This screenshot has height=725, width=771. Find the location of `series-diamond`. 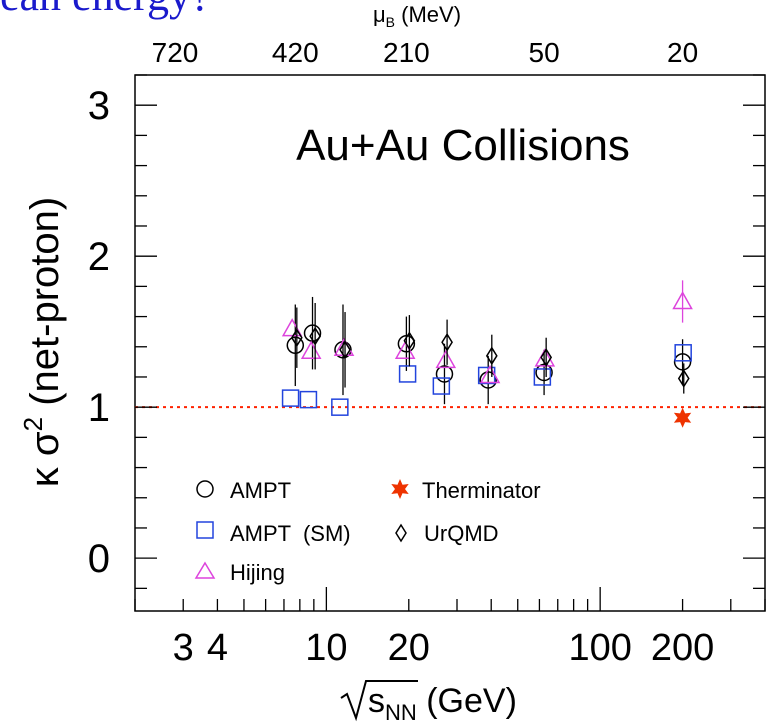

series-diamond is located at coordinates (490, 348).